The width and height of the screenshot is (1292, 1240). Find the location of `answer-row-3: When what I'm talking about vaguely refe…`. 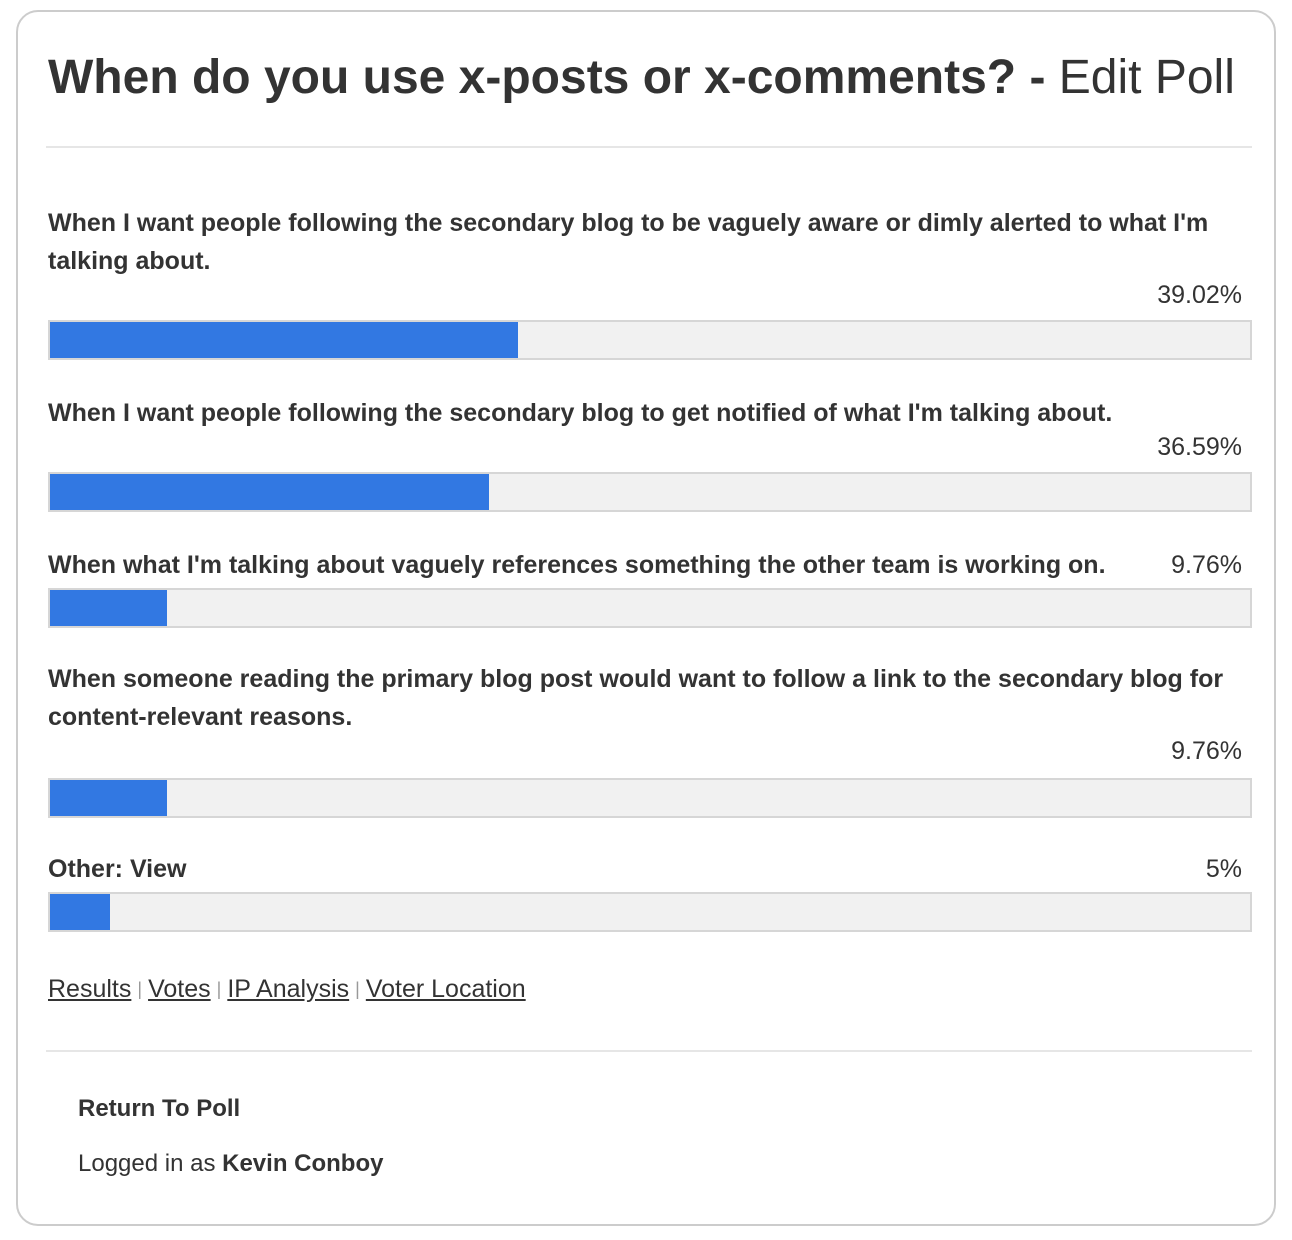

answer-row-3: When what I'm talking about vaguely refe… is located at coordinates (650, 587).